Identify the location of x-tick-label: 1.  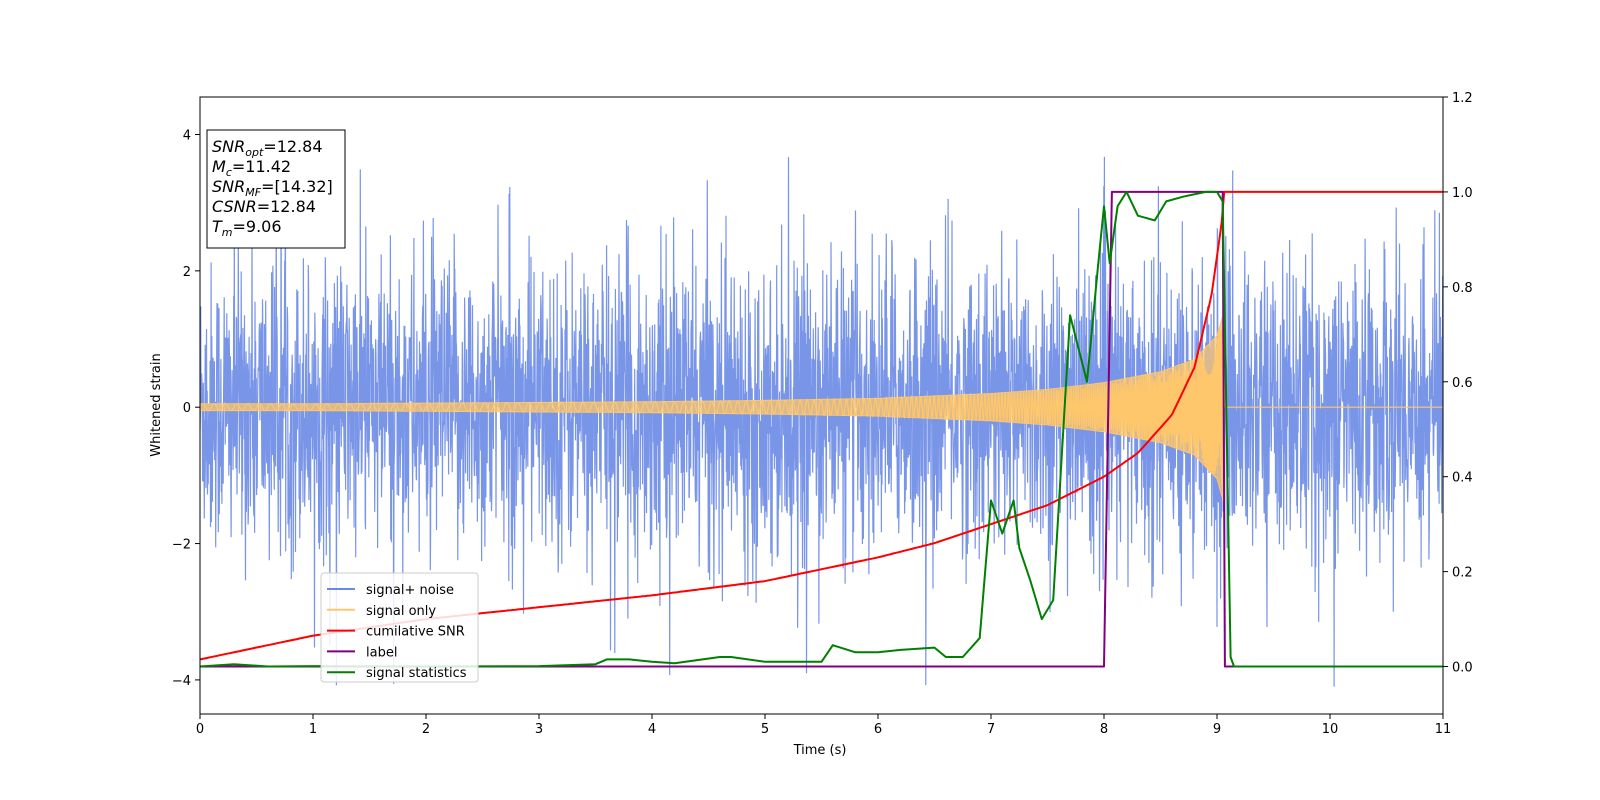
(313, 729).